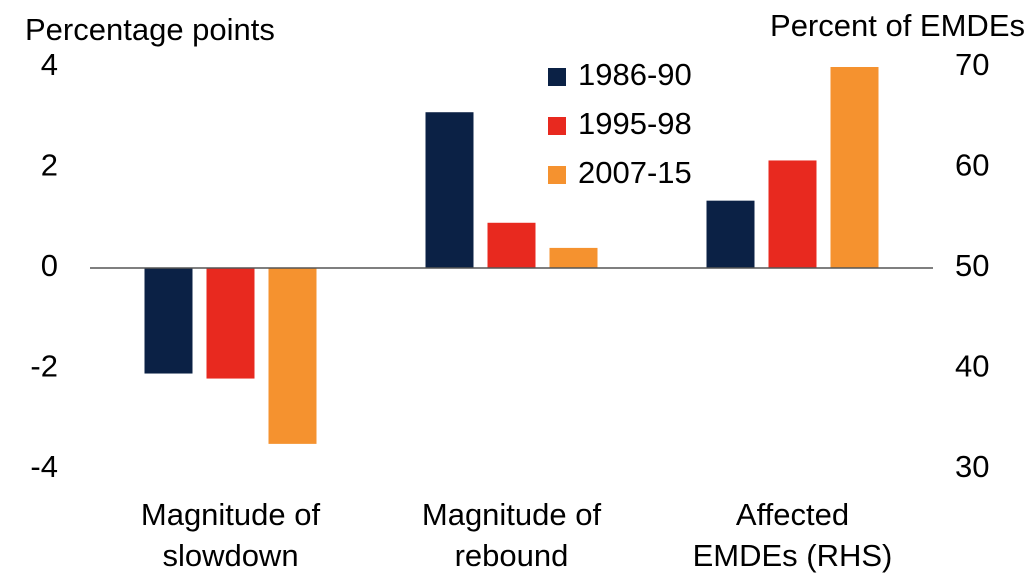 The width and height of the screenshot is (1035, 579). I want to click on y-tick-label: -2, so click(44, 366).